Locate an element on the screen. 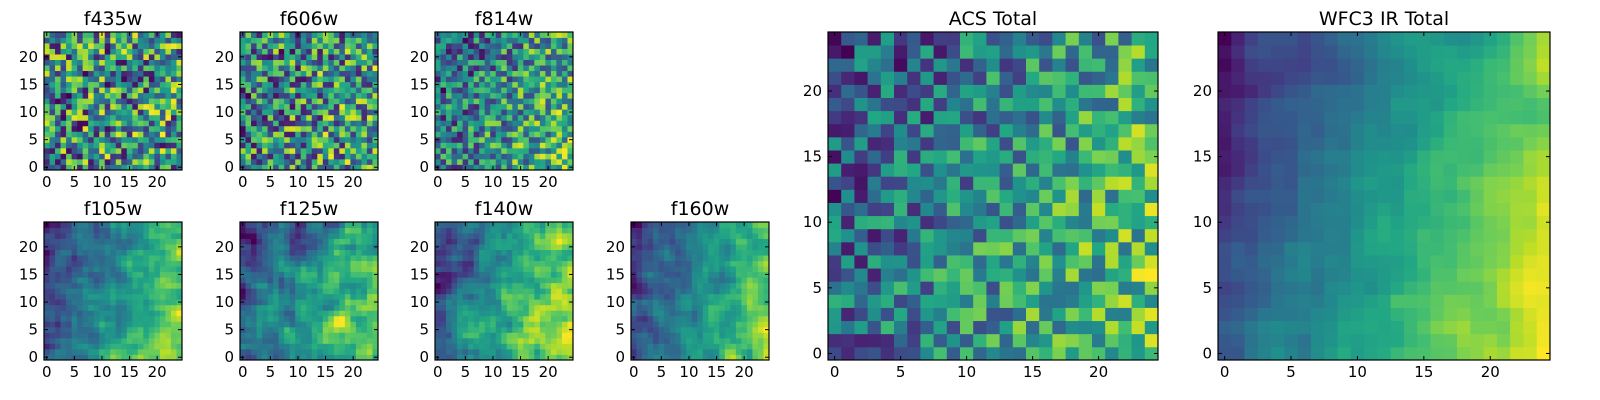 Image resolution: width=1600 pixels, height=400 pixels. y-tick-label: 10 is located at coordinates (224, 112).